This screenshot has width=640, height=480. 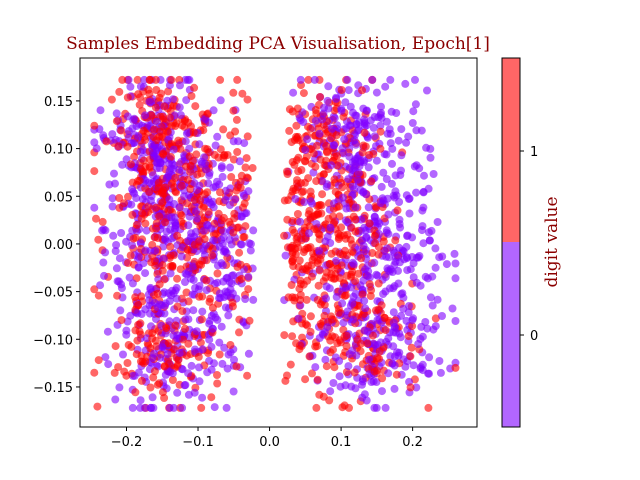 What do you see at coordinates (58, 245) in the screenshot?
I see `y-tick-label: 0.00` at bounding box center [58, 245].